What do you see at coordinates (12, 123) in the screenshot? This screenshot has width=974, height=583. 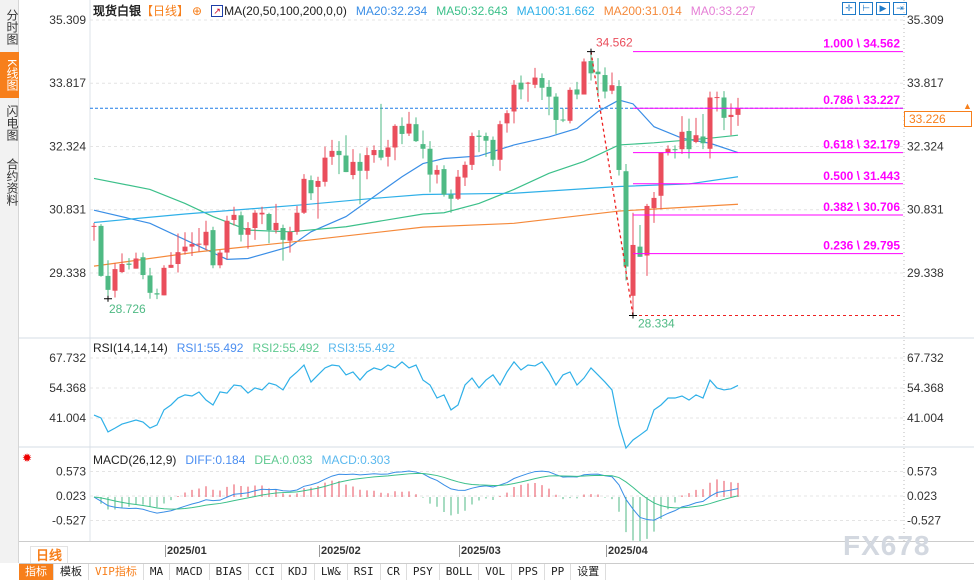 I see `tab-flash: 闪电图` at bounding box center [12, 123].